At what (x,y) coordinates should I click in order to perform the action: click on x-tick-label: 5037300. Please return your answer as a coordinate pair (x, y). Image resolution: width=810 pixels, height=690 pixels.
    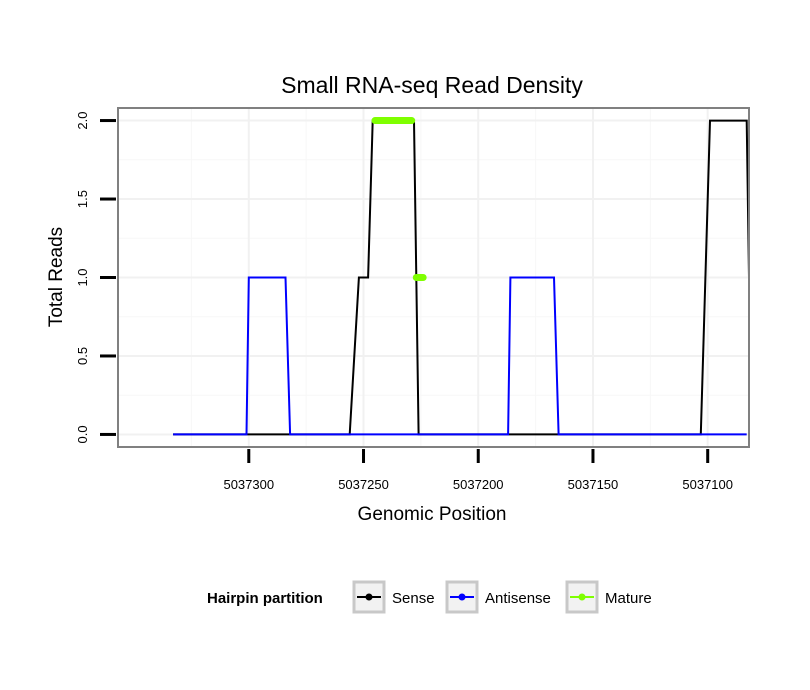
    Looking at the image, I should click on (248, 484).